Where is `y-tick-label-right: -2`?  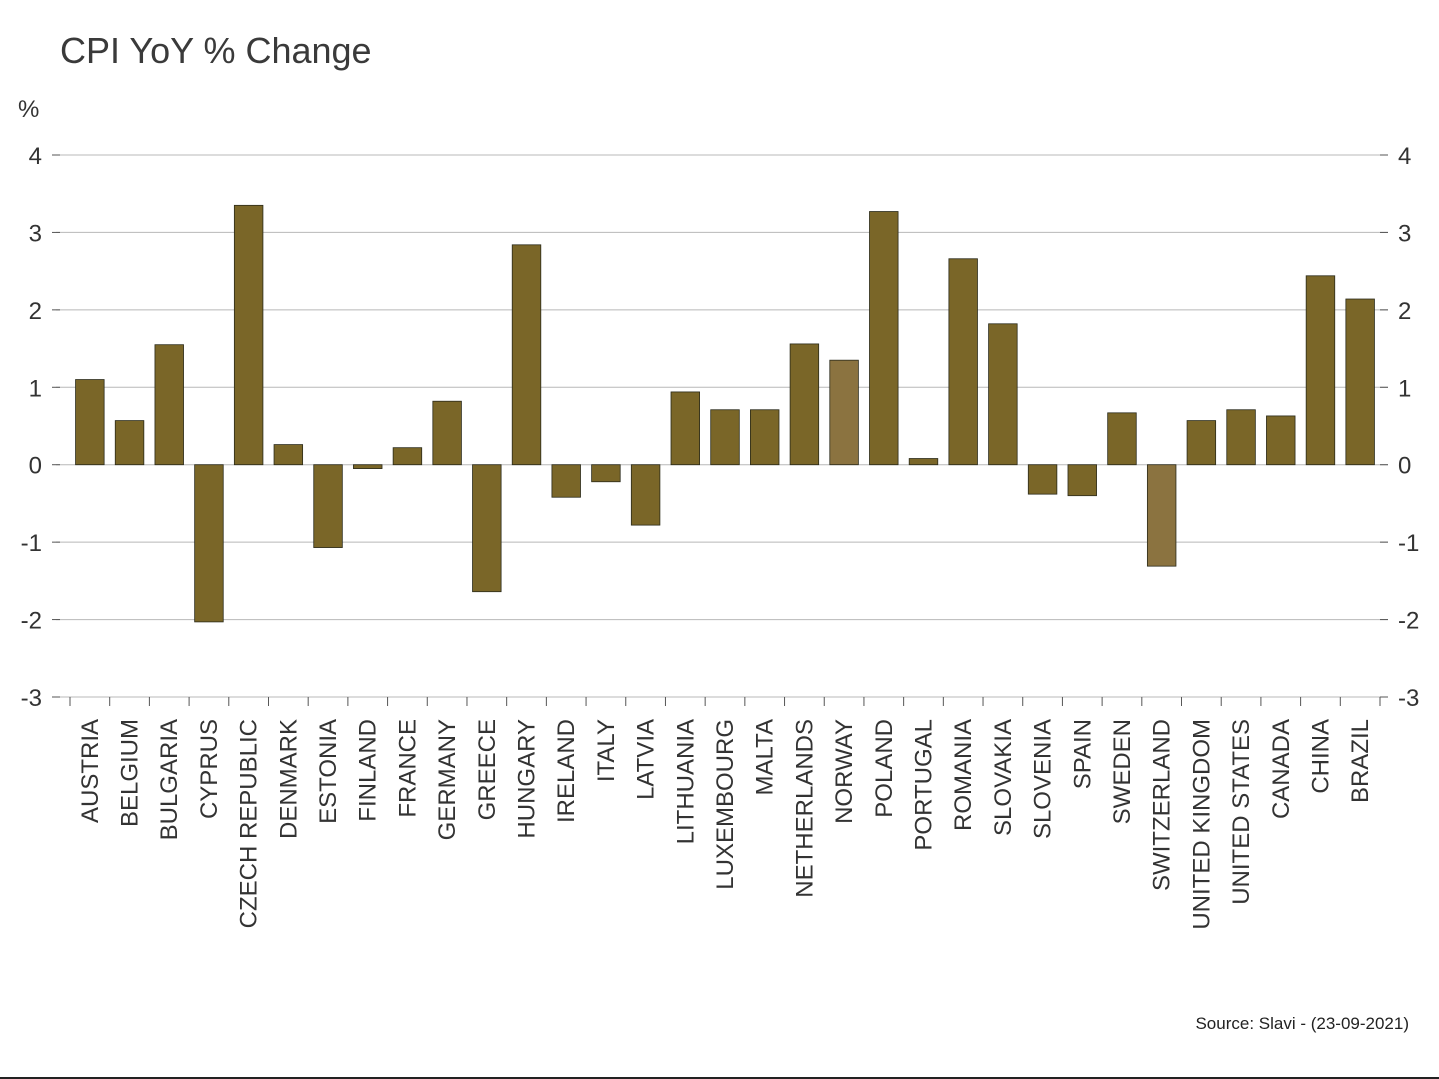
y-tick-label-right: -2 is located at coordinates (1408, 621).